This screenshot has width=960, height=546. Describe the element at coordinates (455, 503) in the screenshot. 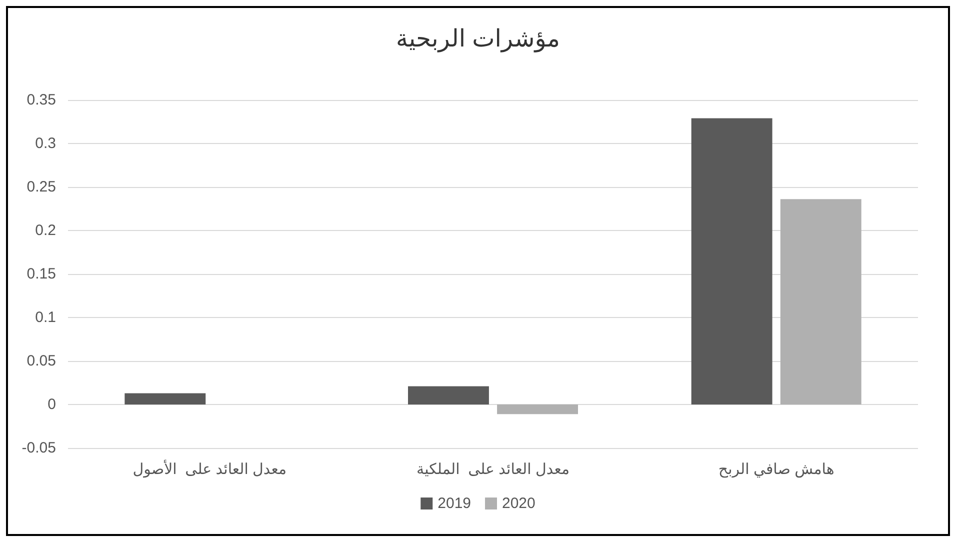

I see `legend-label: 2019` at that location.